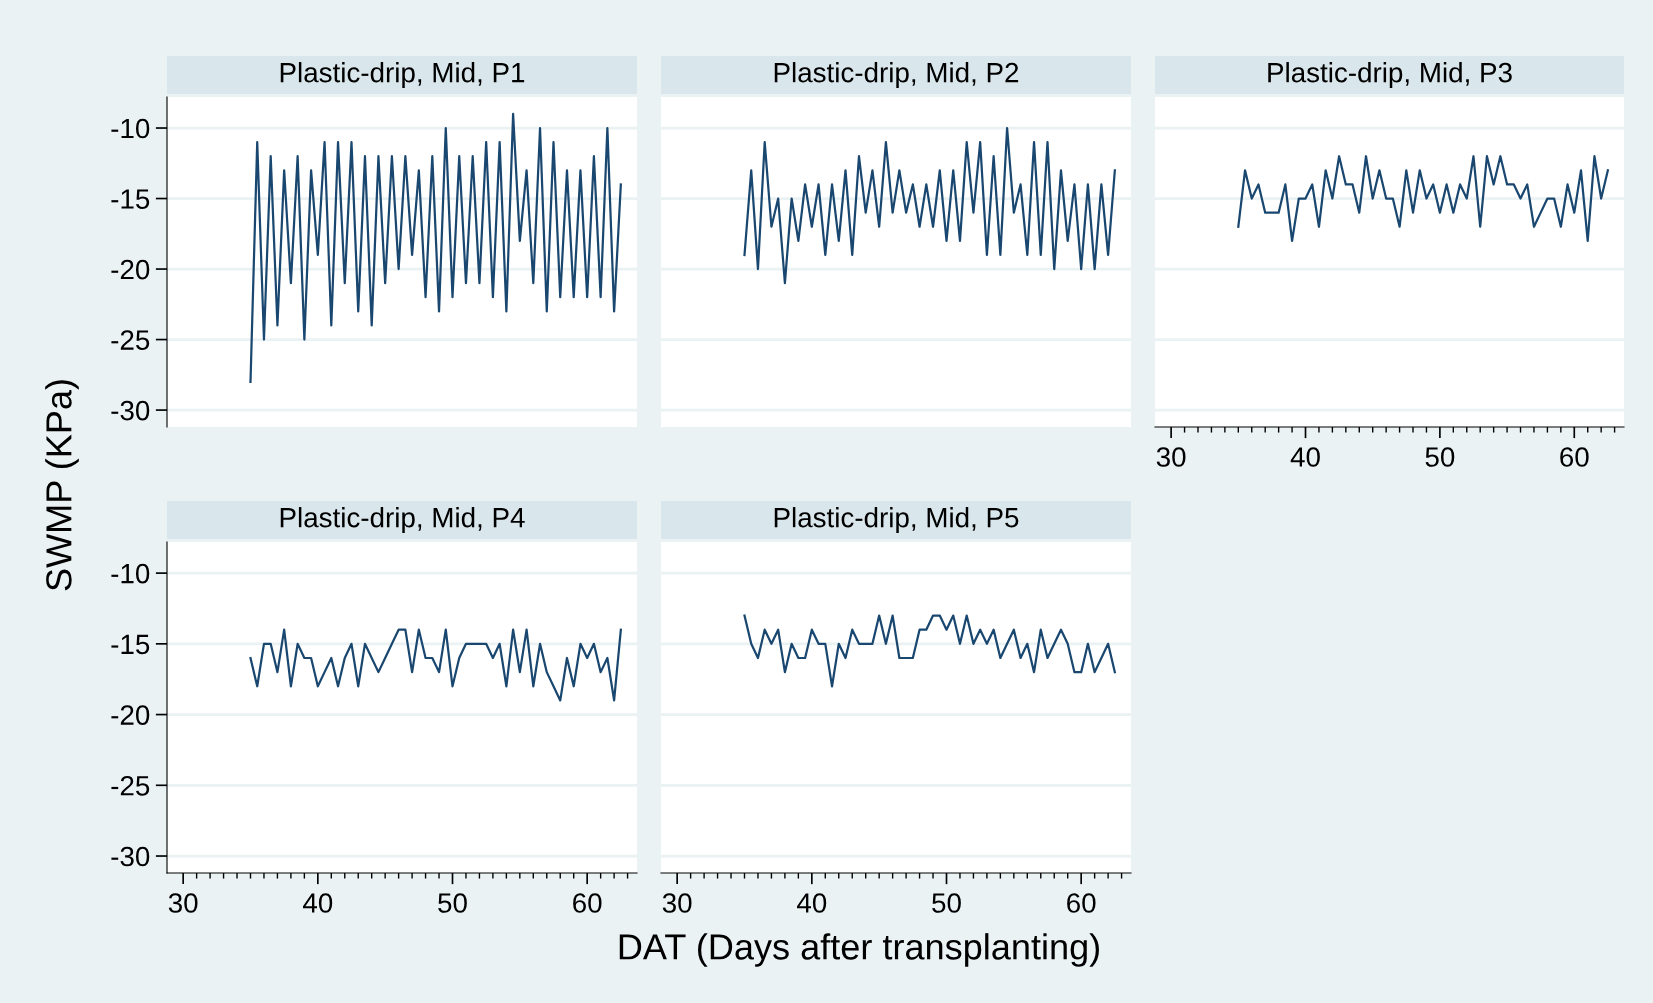 This screenshot has width=1653, height=1003. What do you see at coordinates (62, 485) in the screenshot?
I see `y-axis-title: SWMP (KPa)` at bounding box center [62, 485].